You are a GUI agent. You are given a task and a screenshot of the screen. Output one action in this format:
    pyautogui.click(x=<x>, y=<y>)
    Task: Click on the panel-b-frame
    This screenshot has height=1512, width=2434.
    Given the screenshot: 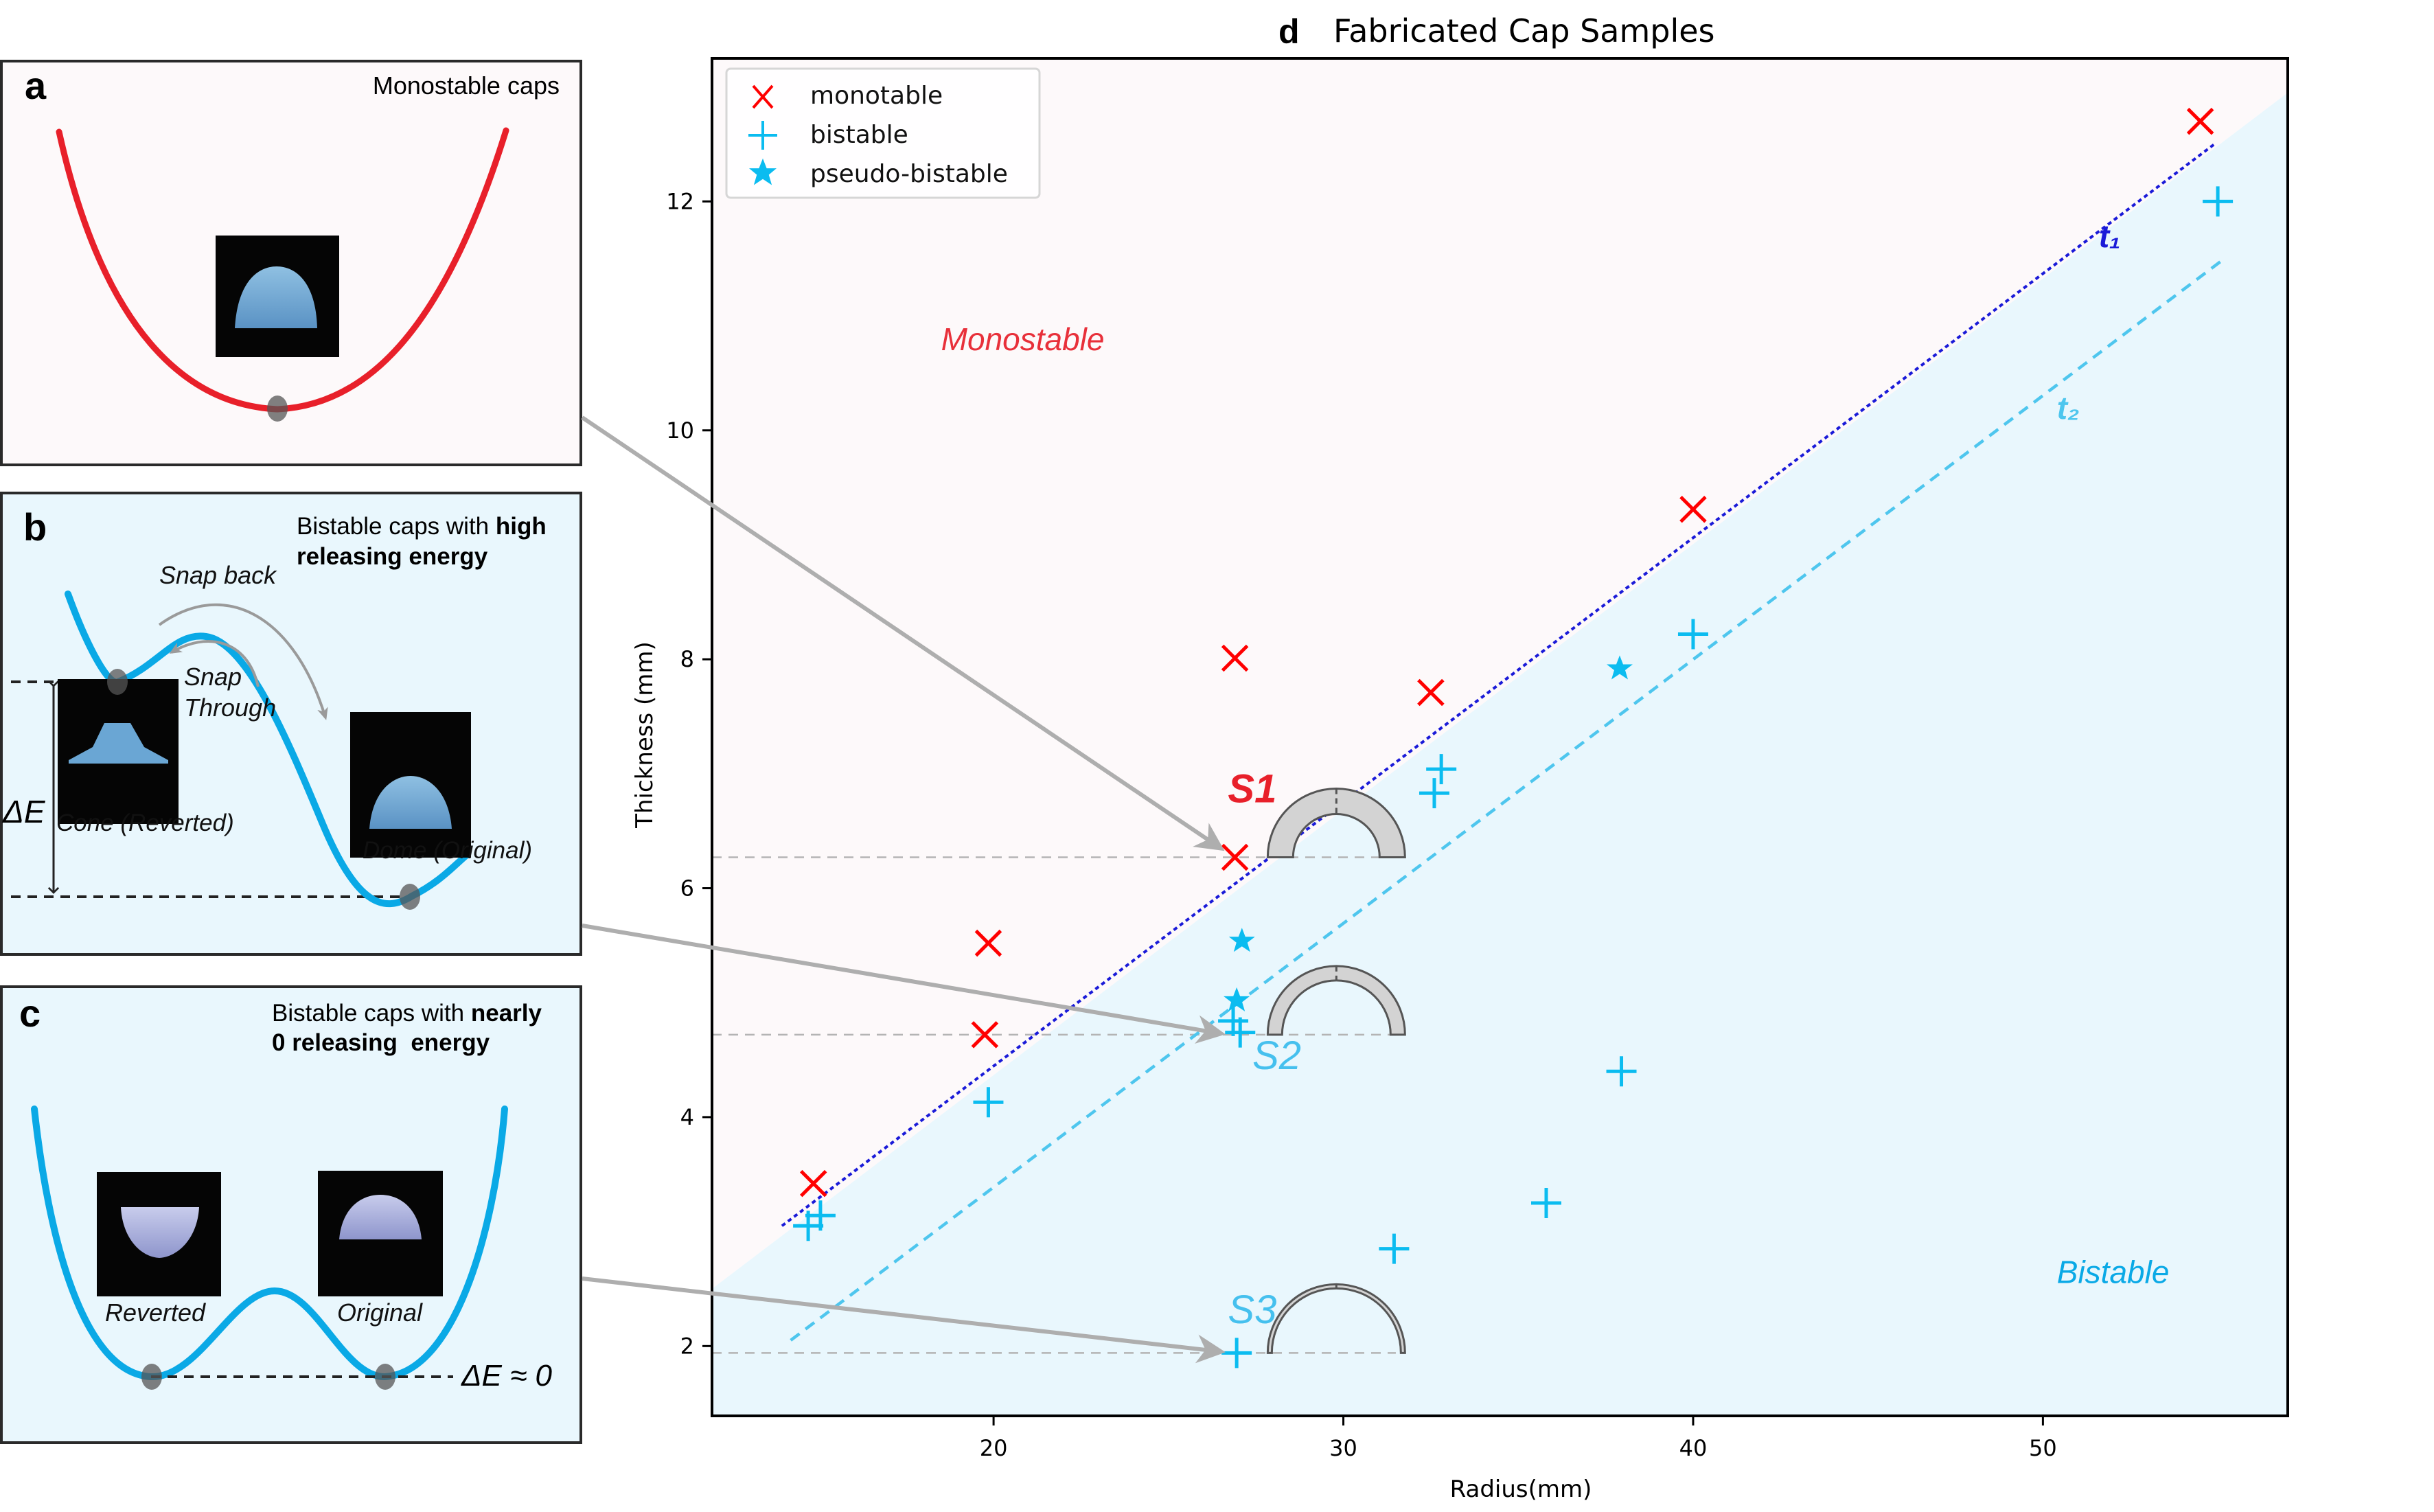 What is the action you would take?
    pyautogui.click(x=291, y=724)
    